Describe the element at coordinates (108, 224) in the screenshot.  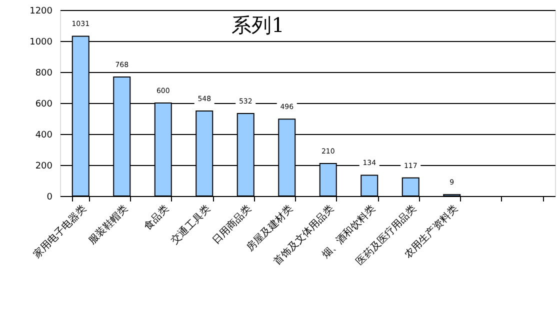
I see `x-tick-label: 服装鞋帽类` at that location.